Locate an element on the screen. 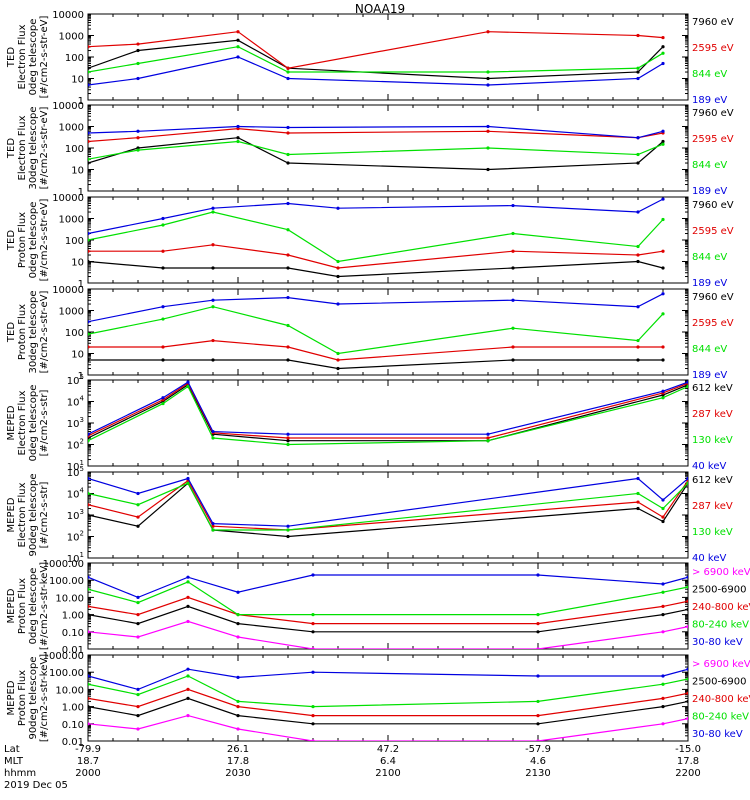  date-label: 2019 Dec 05 is located at coordinates (36, 785).